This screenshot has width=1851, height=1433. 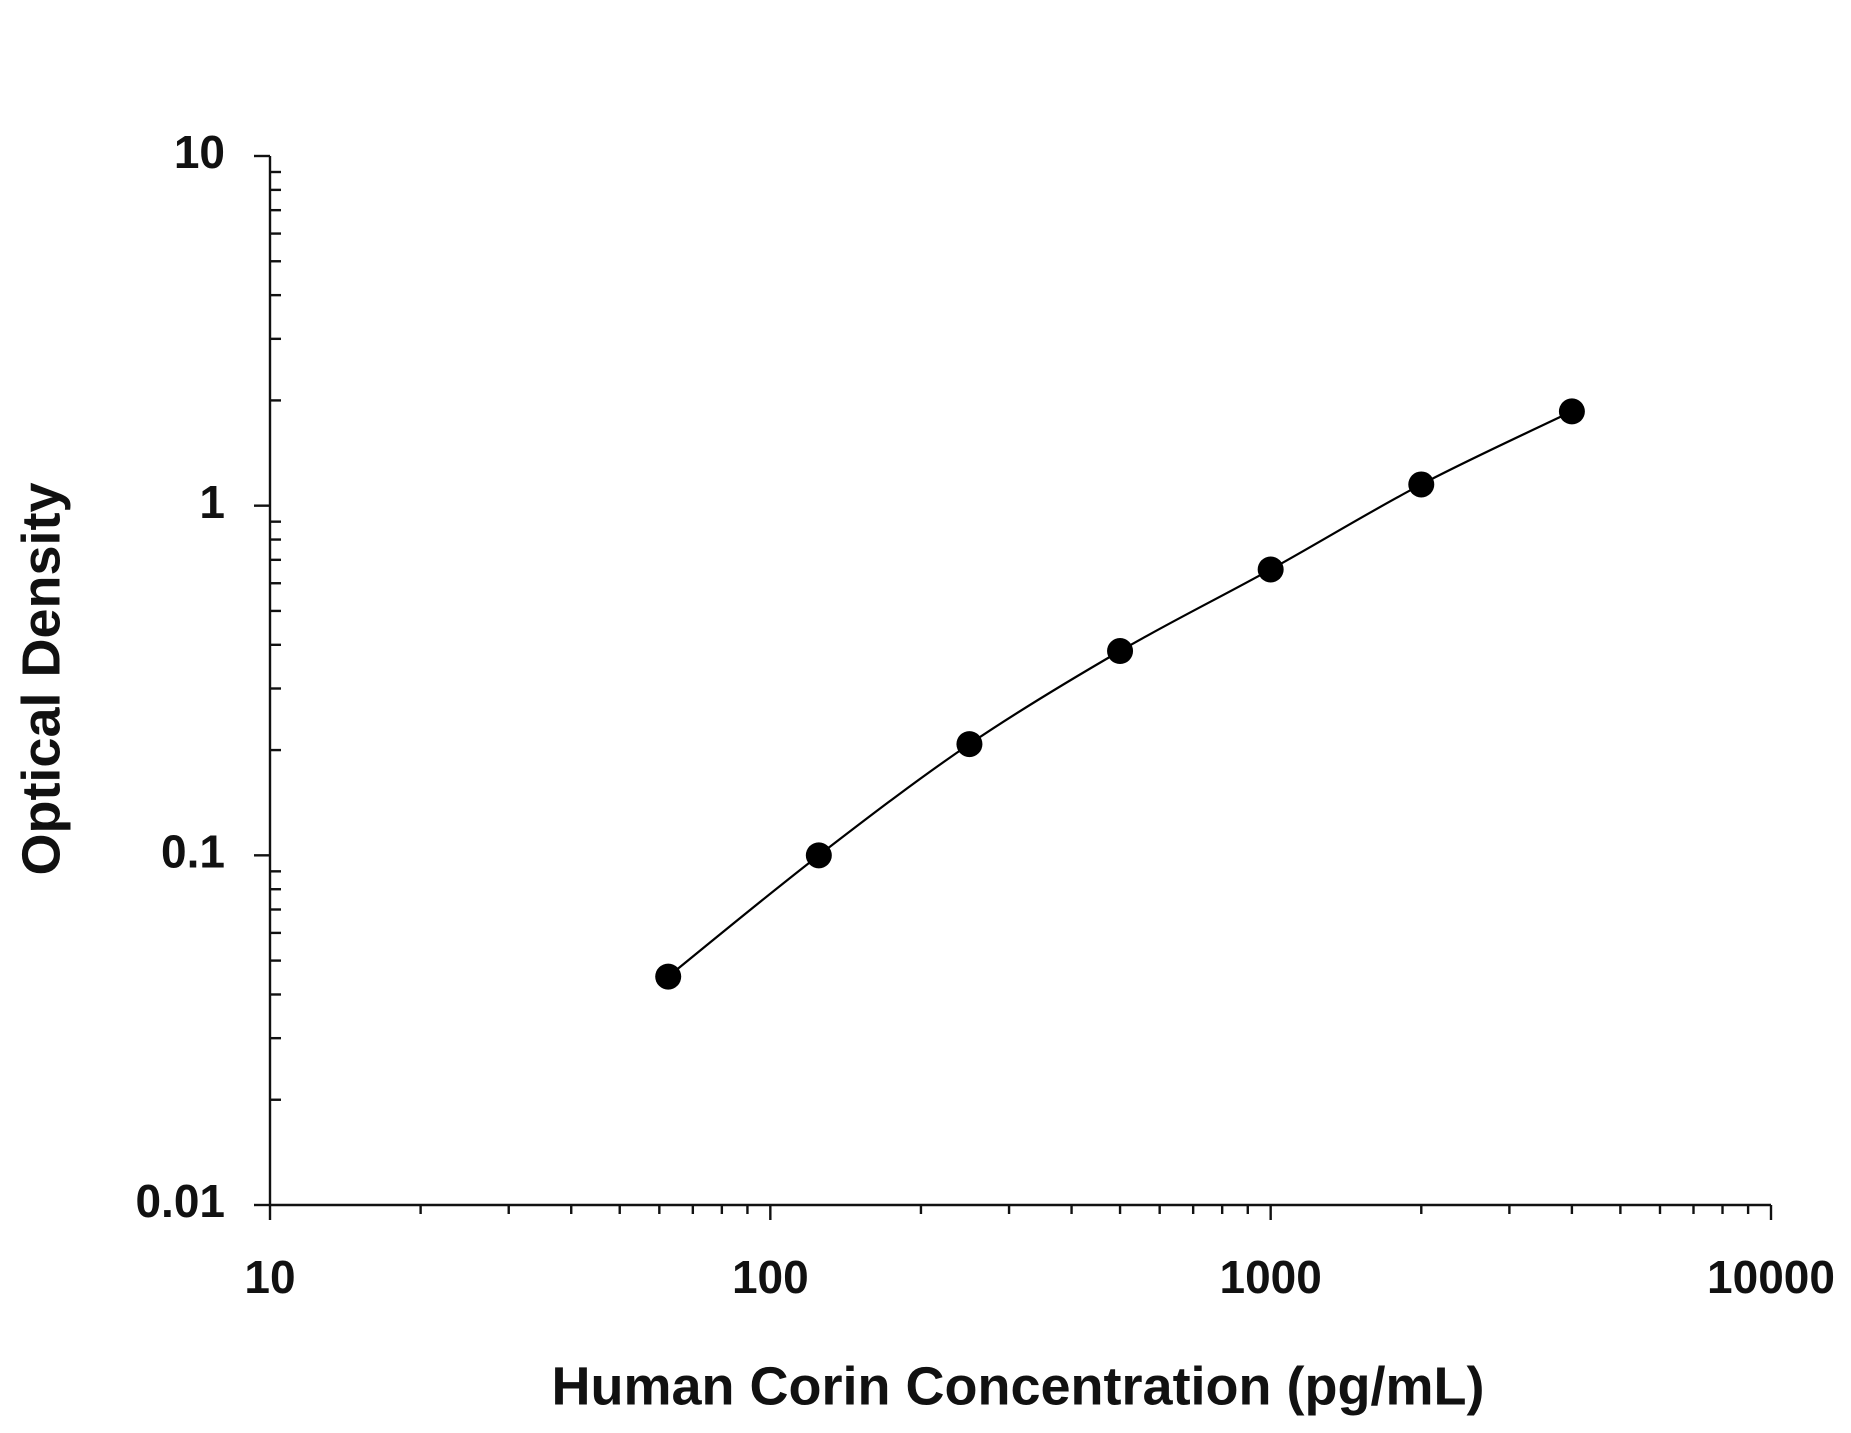 I want to click on y-tick-label: 10, so click(x=199, y=152).